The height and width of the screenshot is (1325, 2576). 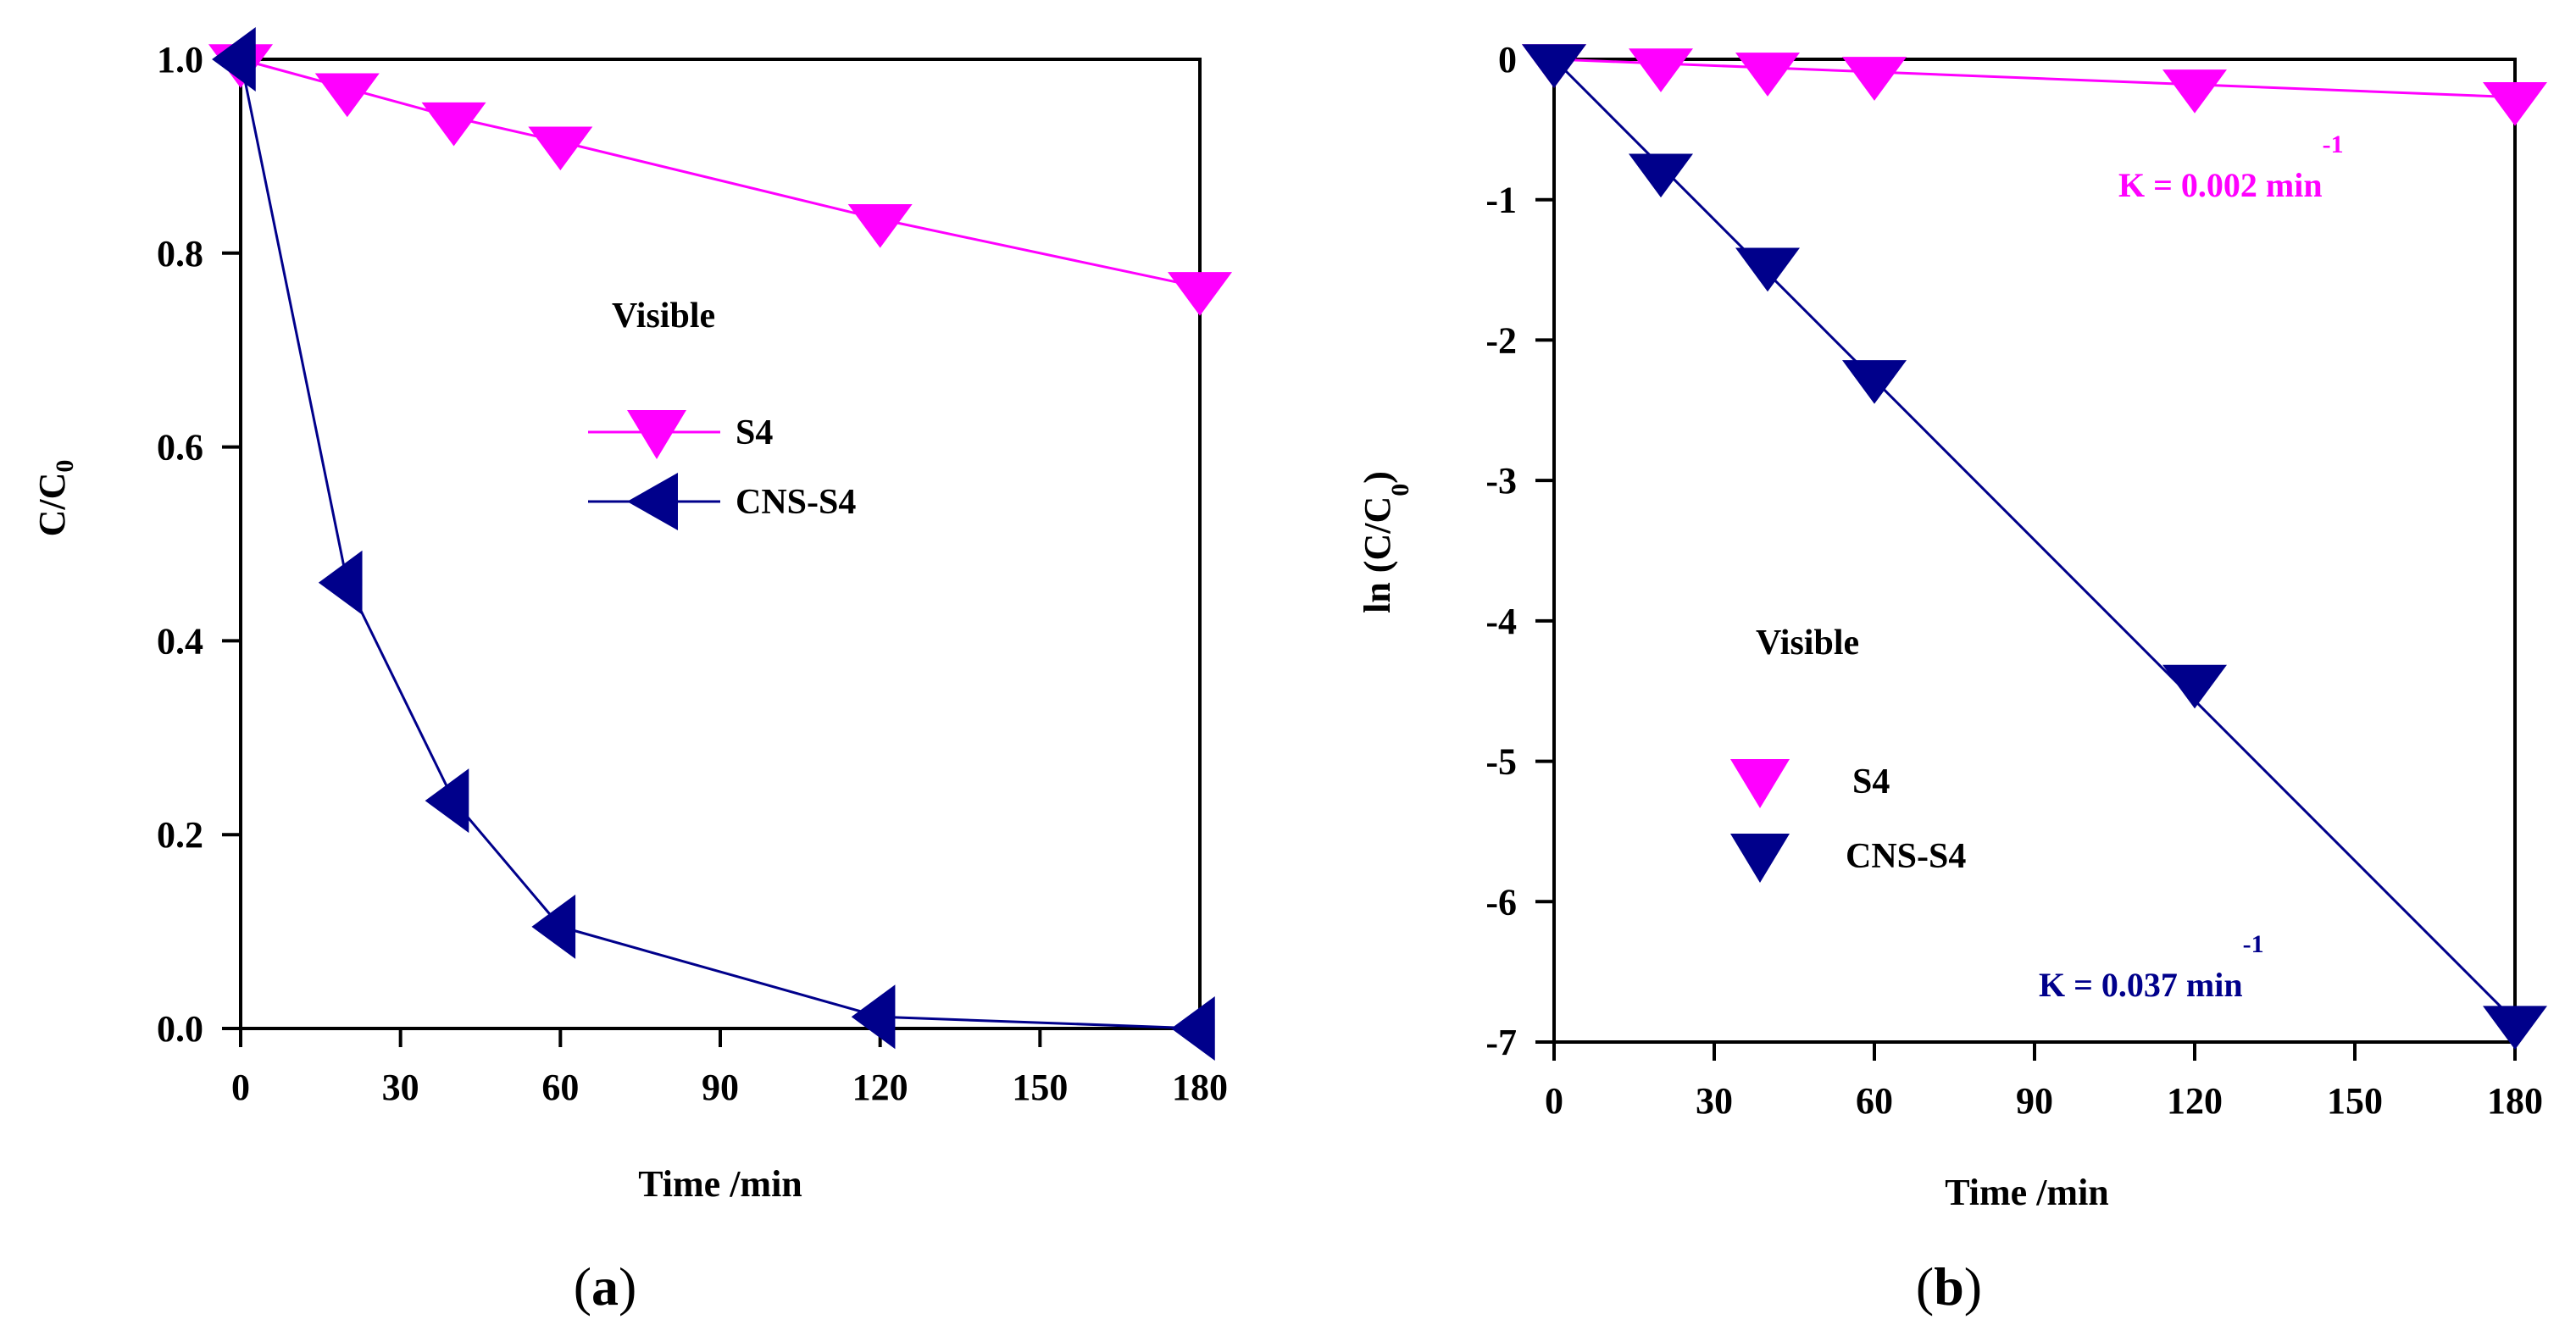 I want to click on chart-b-ylabel: ln (C/C0), so click(x=1385, y=542).